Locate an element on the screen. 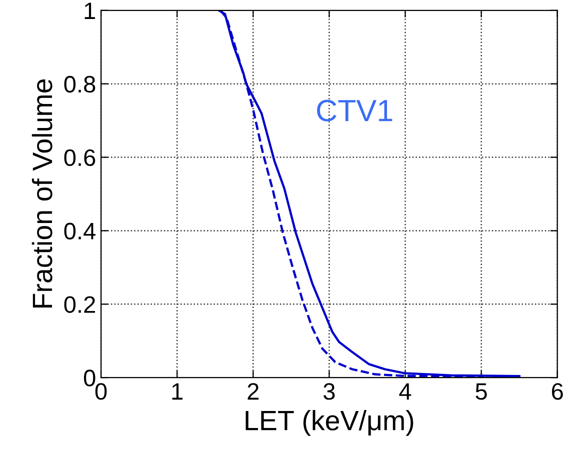 This screenshot has height=472, width=574. y-tick-label: 0.6 is located at coordinates (80, 157).